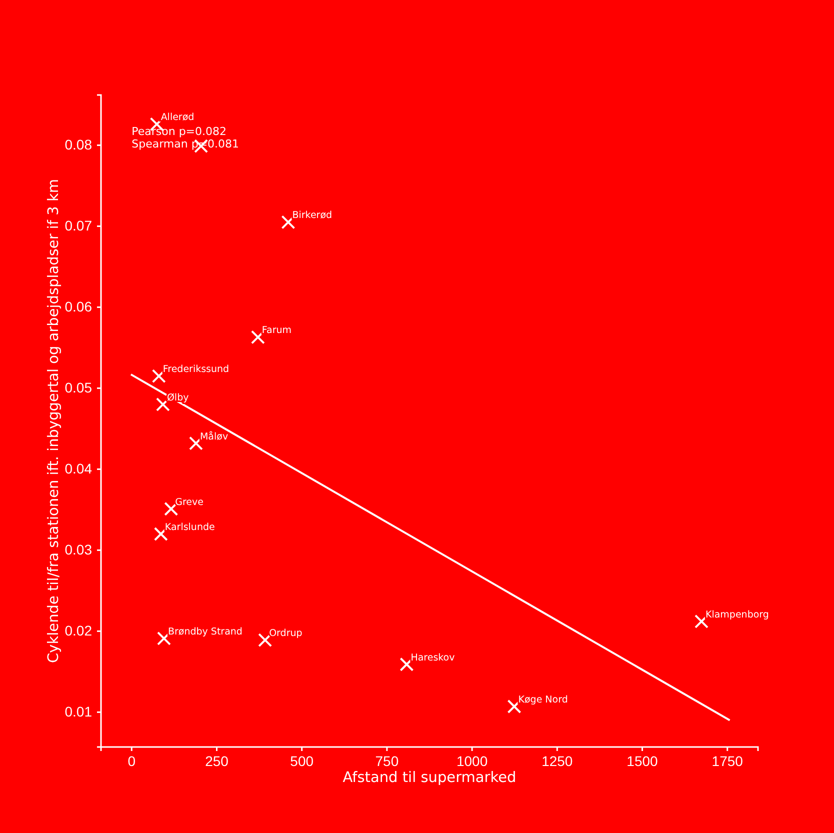 The width and height of the screenshot is (834, 833). I want to click on y-tick-label: 0.05, so click(78, 388).